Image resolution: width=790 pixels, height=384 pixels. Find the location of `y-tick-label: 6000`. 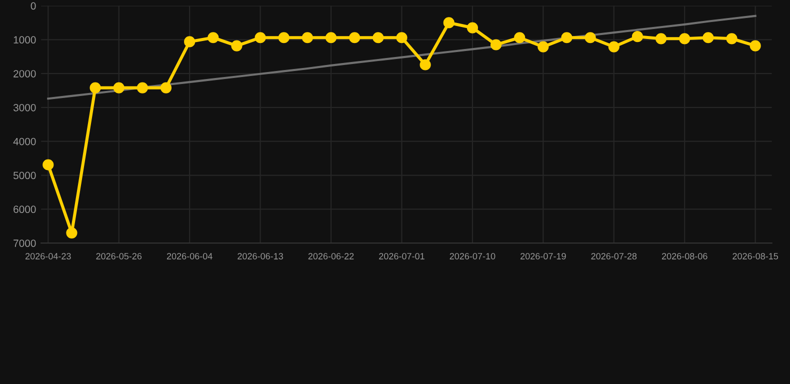

y-tick-label: 6000 is located at coordinates (25, 210).